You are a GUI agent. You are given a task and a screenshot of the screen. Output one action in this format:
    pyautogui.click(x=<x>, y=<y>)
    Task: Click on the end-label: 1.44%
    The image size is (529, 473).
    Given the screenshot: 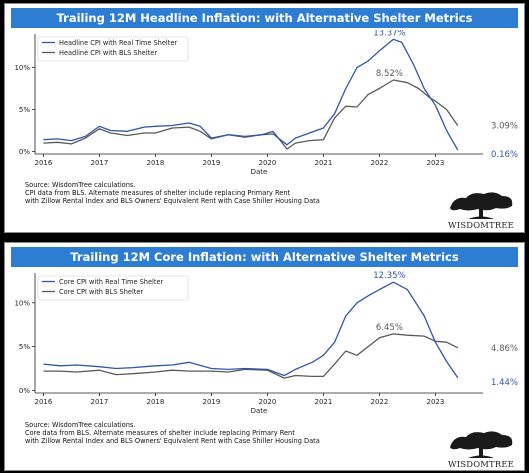 What is the action you would take?
    pyautogui.click(x=504, y=383)
    